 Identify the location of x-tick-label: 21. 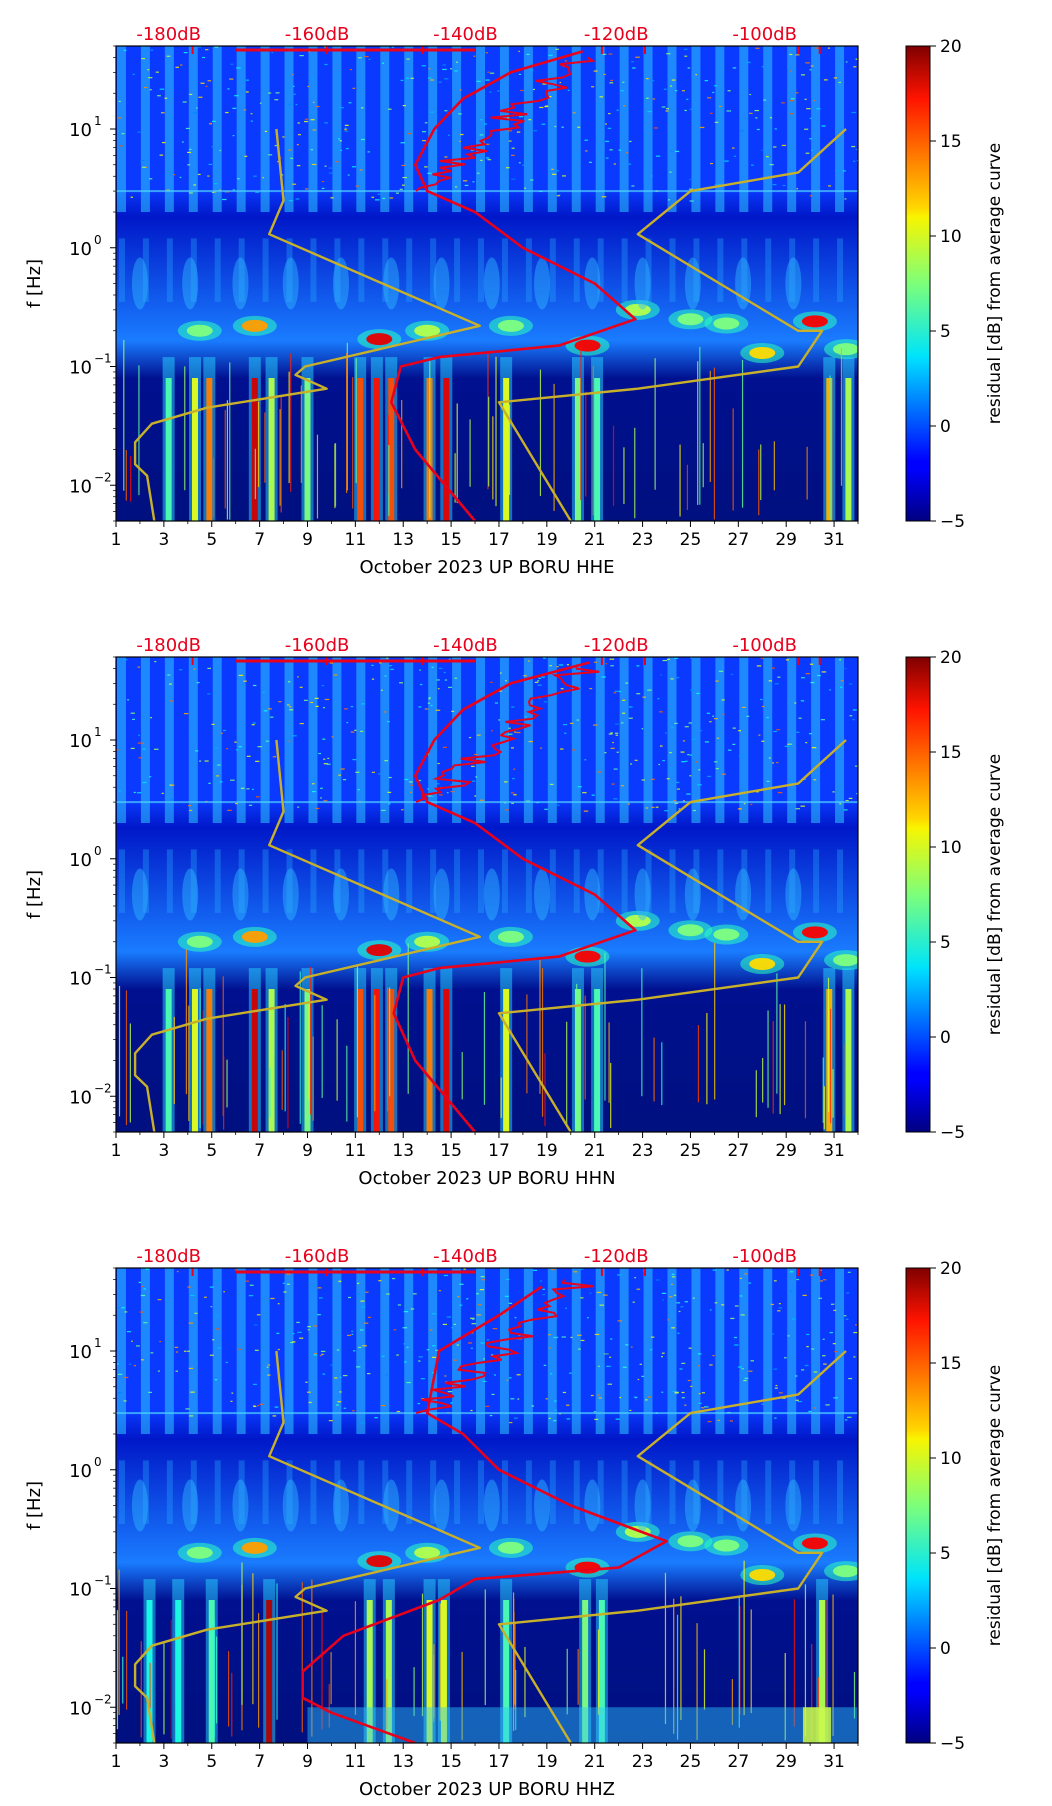
(595, 1762).